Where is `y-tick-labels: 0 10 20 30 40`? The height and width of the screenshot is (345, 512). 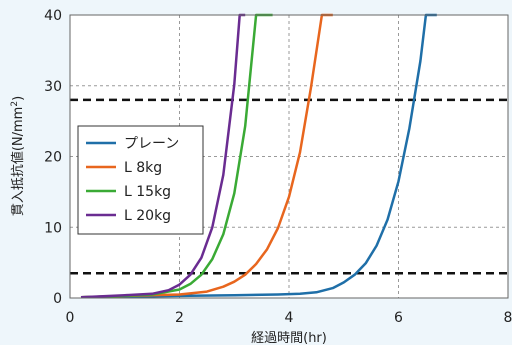 y-tick-labels: 0 10 20 30 40 is located at coordinates (53, 157).